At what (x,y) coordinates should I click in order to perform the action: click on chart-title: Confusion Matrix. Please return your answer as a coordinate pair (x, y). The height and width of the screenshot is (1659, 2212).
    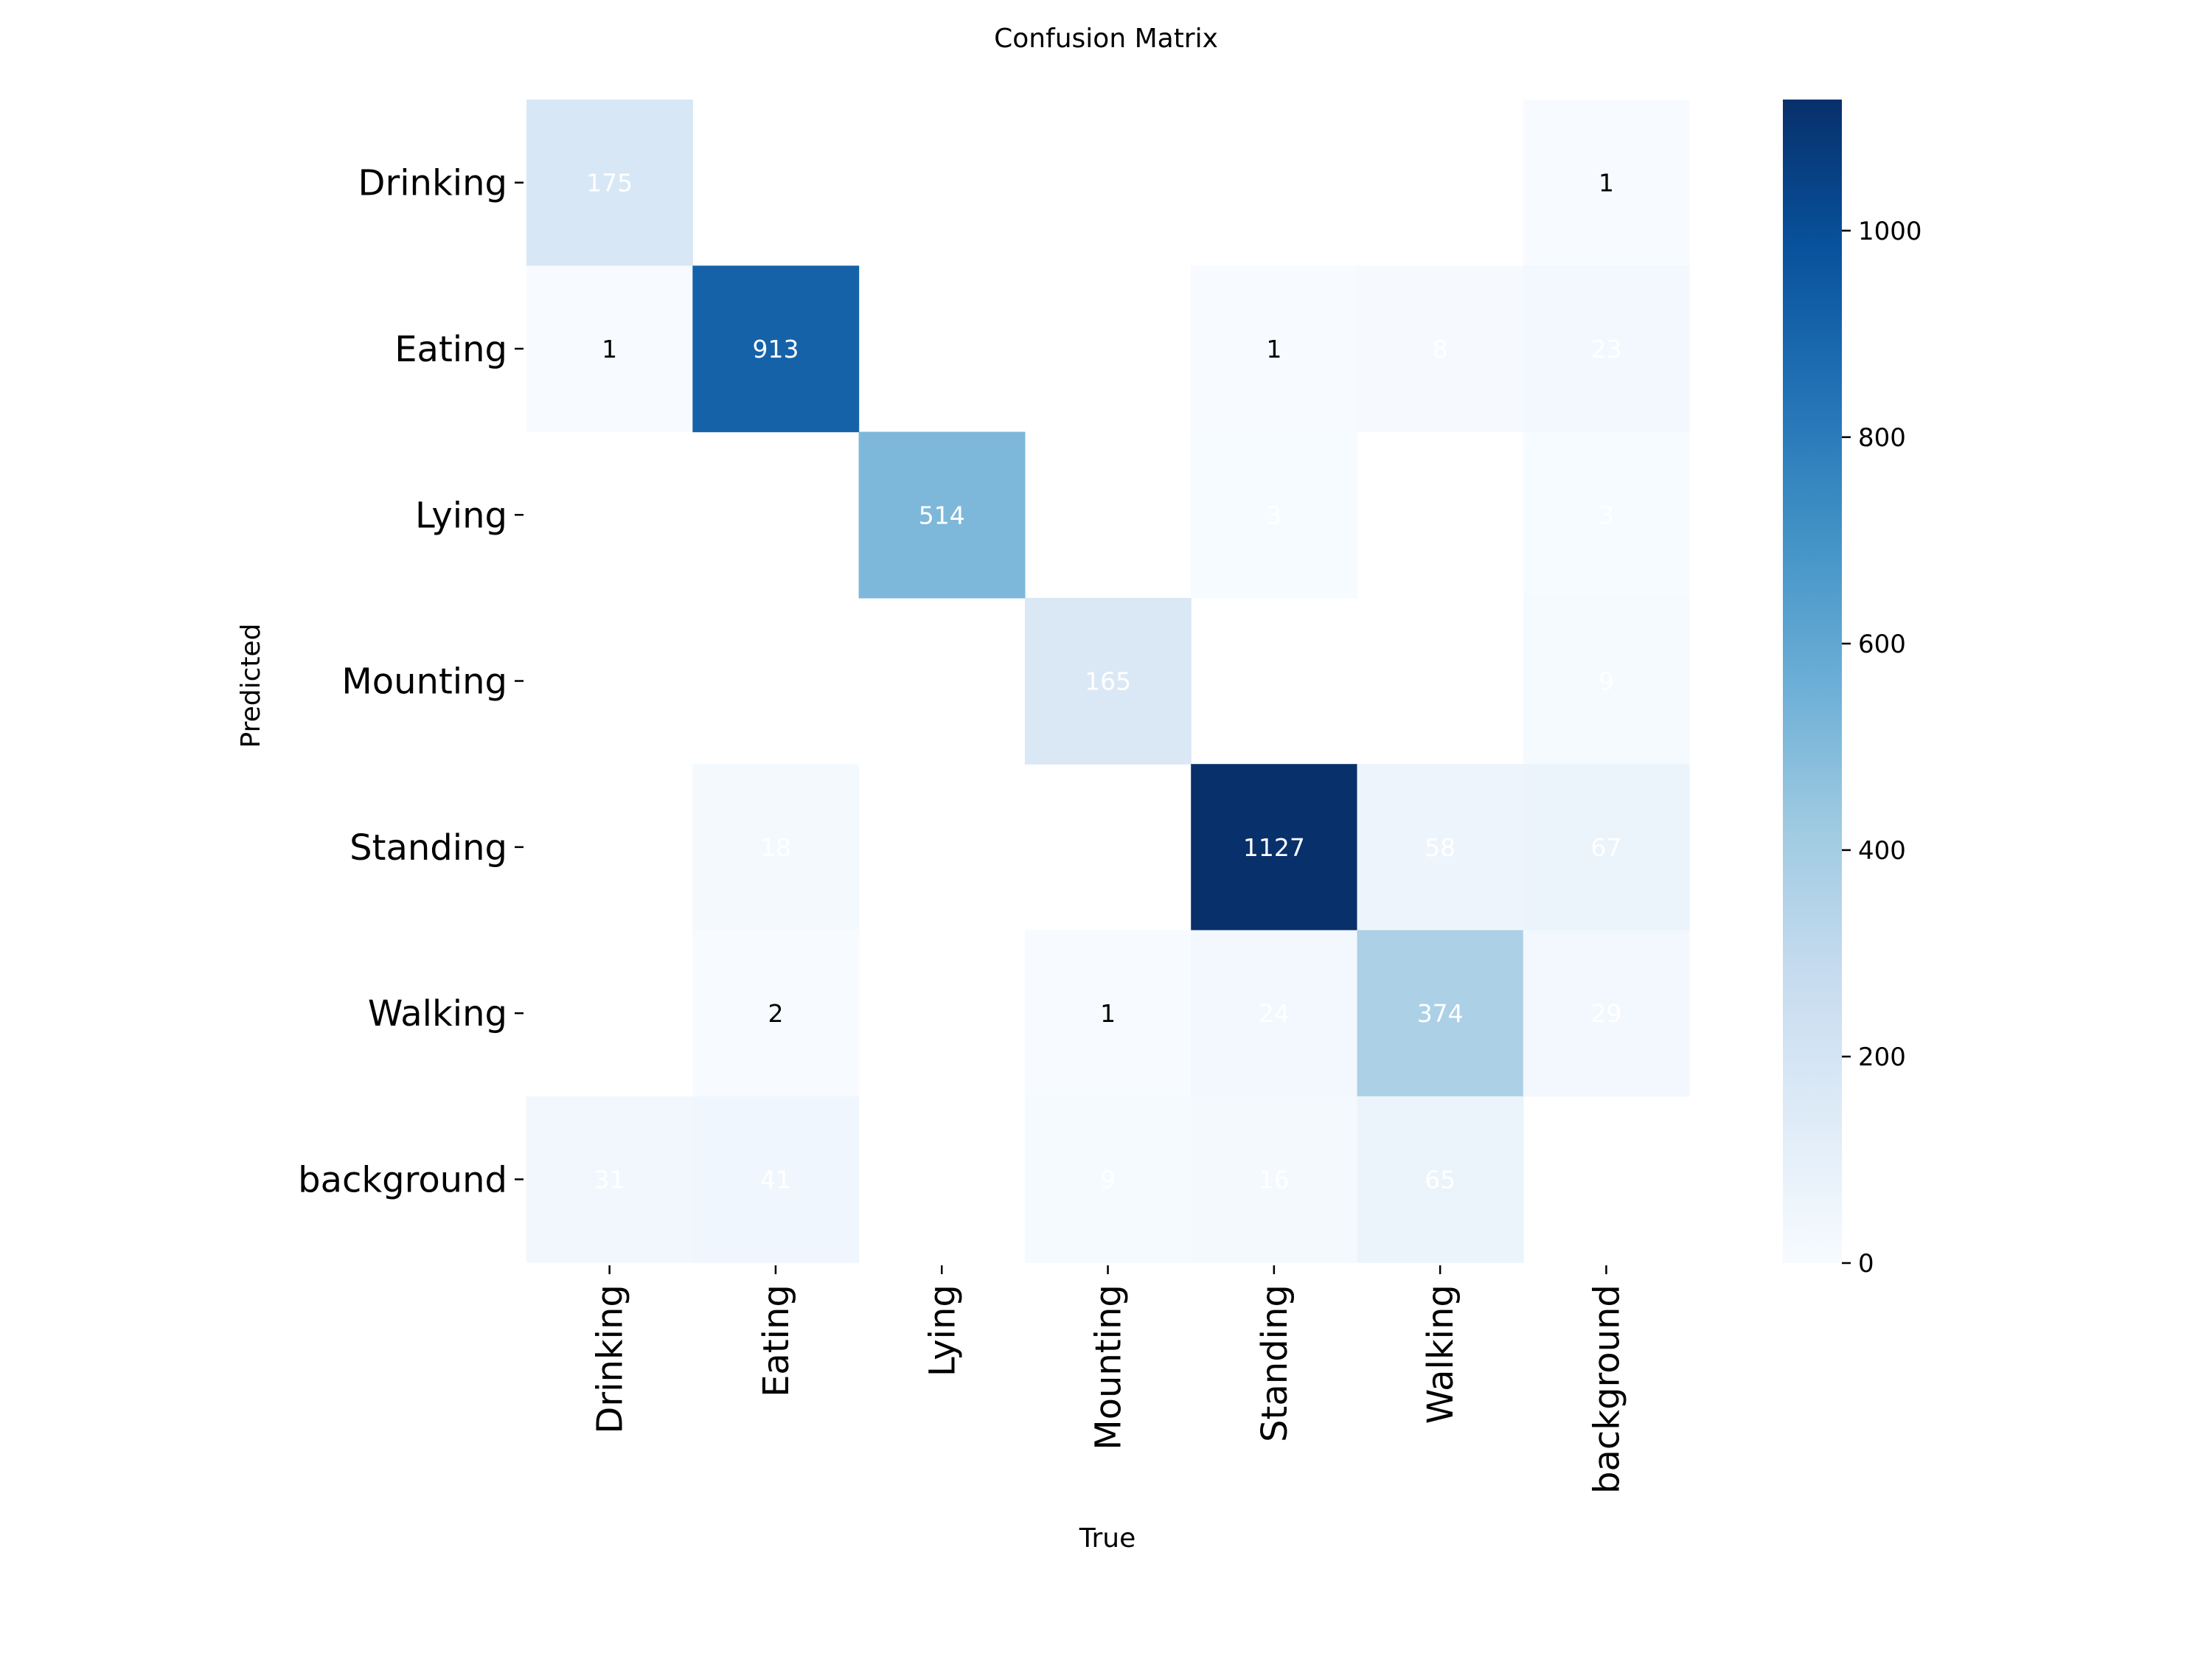
    Looking at the image, I should click on (1106, 39).